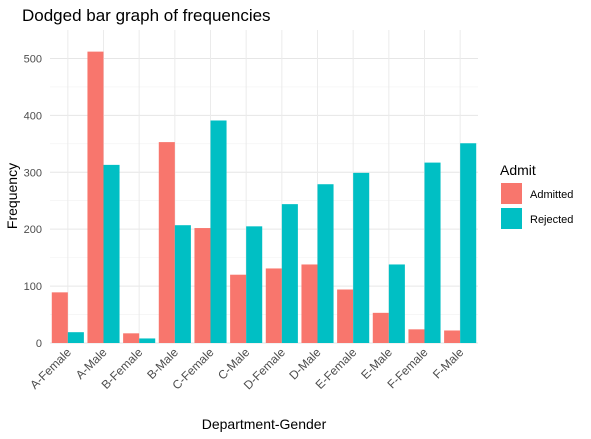 This screenshot has height=439, width=591. What do you see at coordinates (75, 337) in the screenshot?
I see `bar-rejected-a-female` at bounding box center [75, 337].